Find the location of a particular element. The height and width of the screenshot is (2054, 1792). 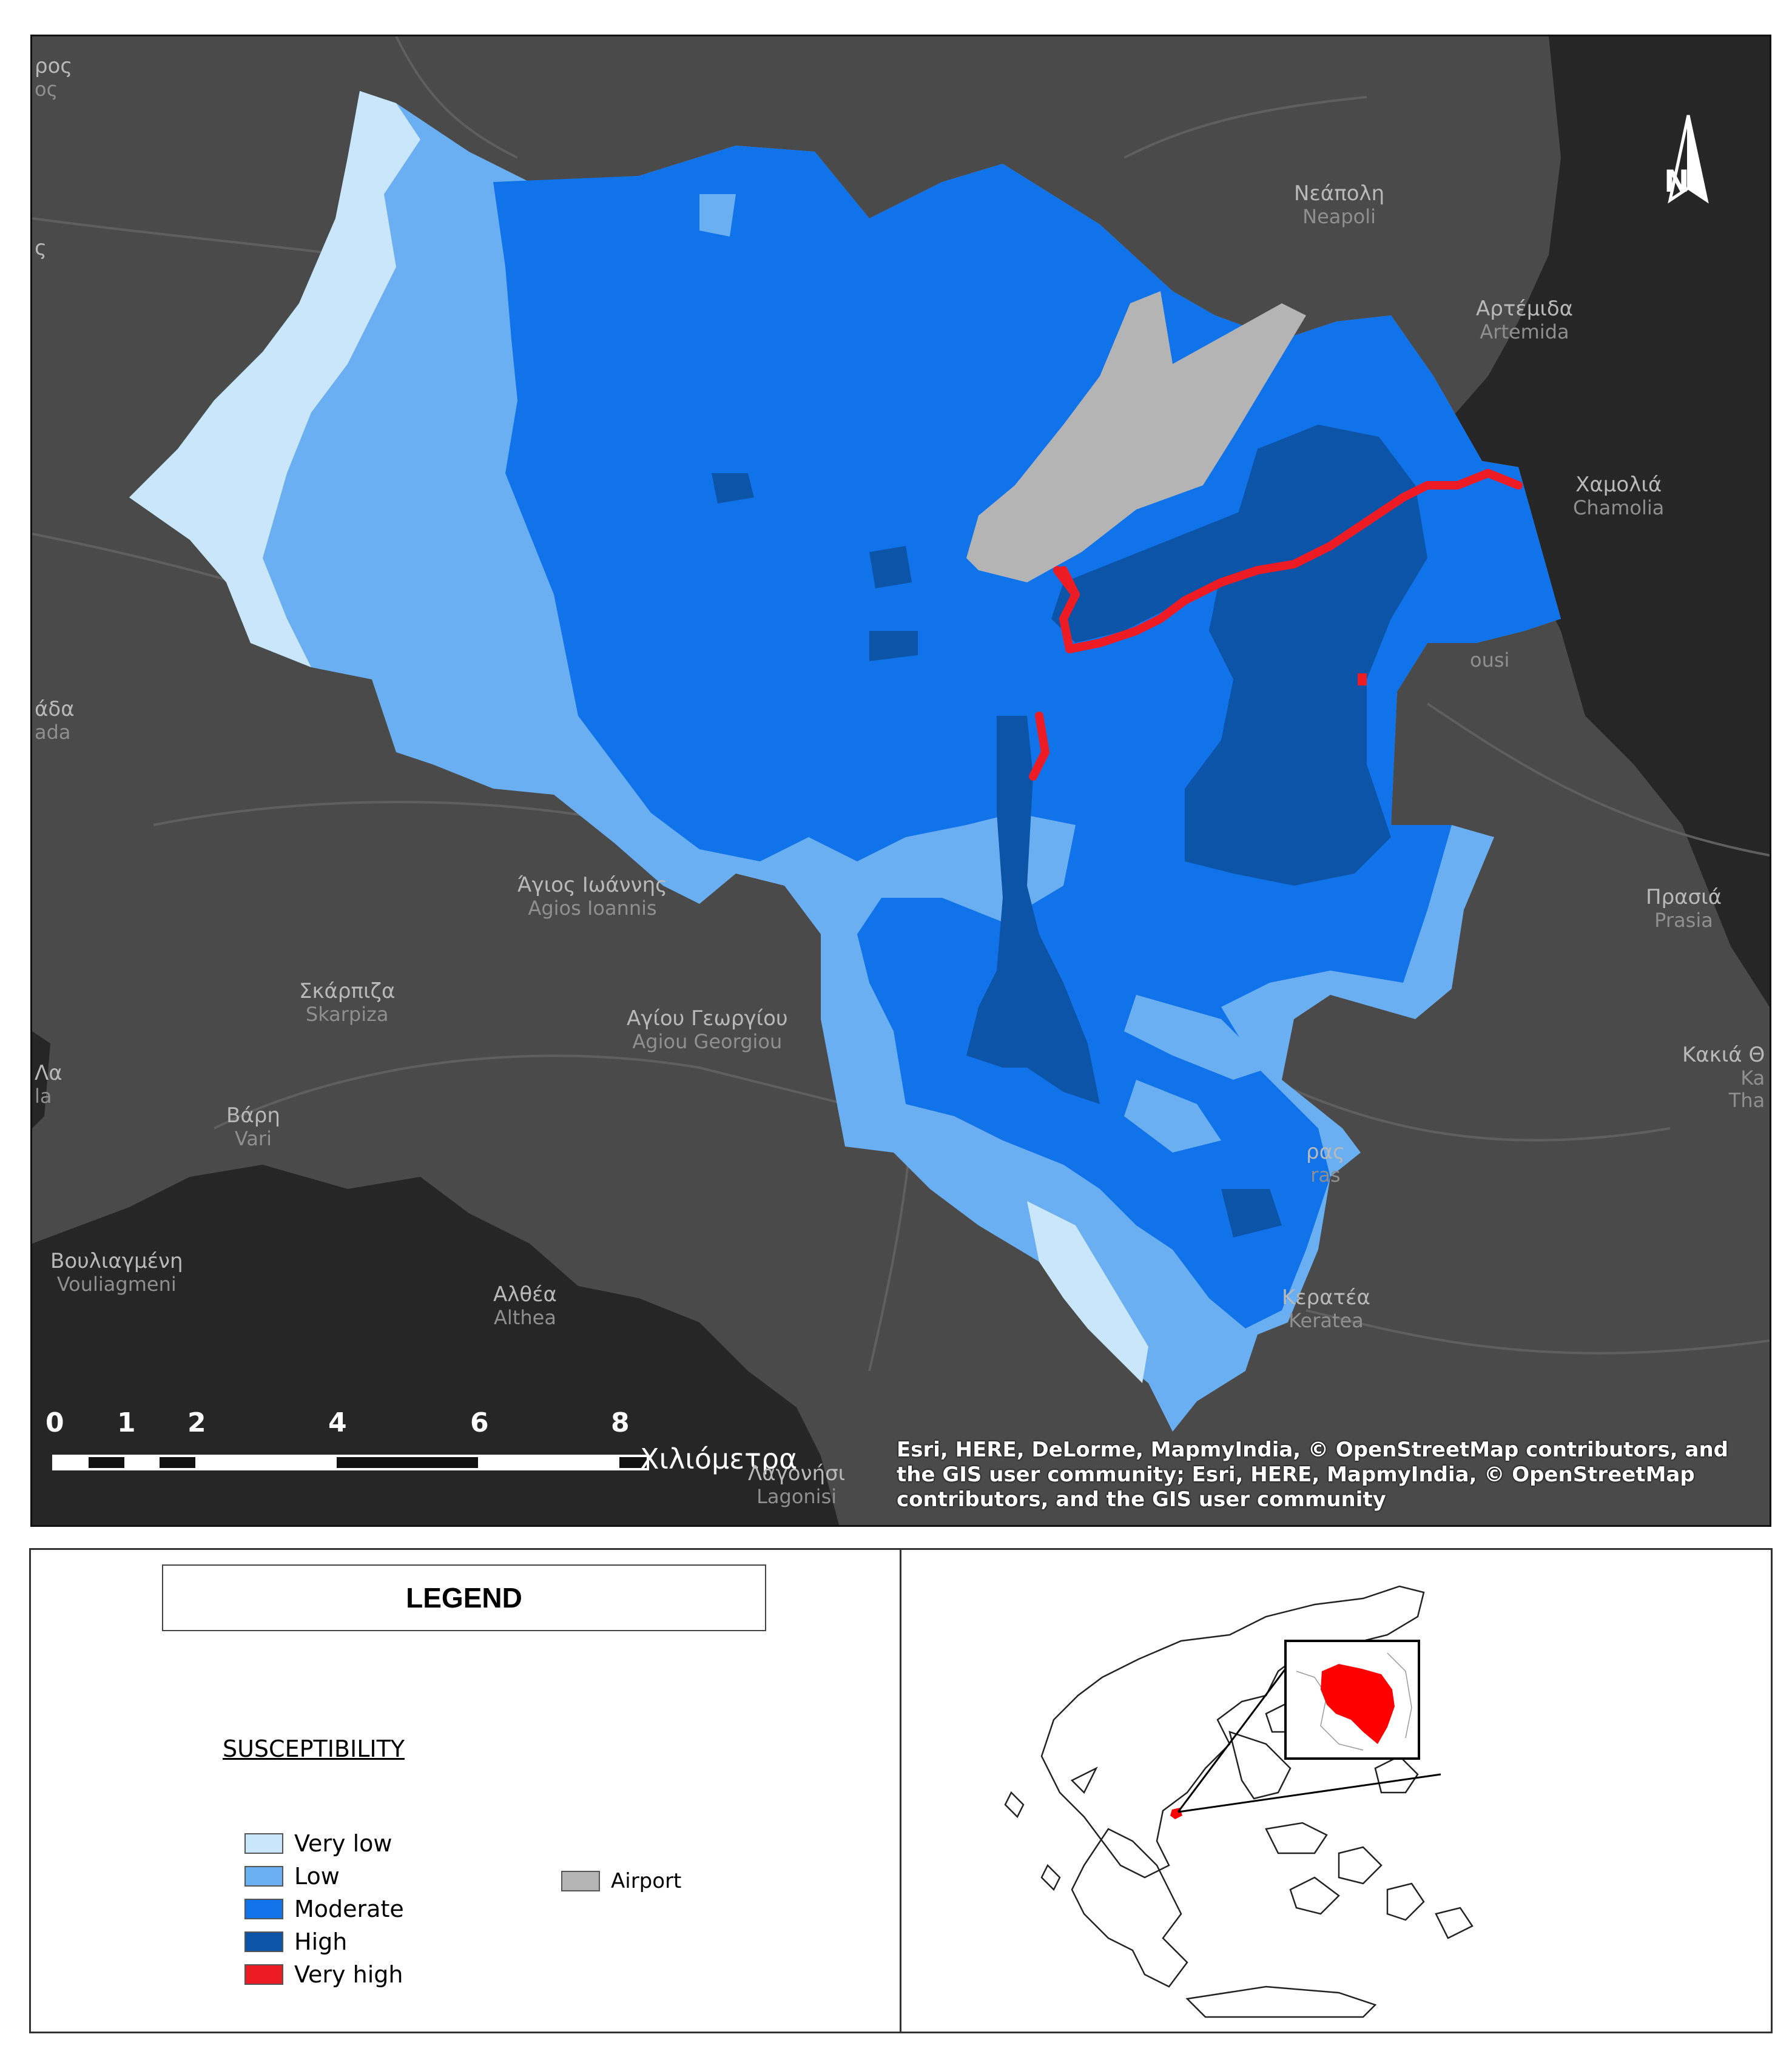

place-name-latin: Neapoli is located at coordinates (1339, 217).